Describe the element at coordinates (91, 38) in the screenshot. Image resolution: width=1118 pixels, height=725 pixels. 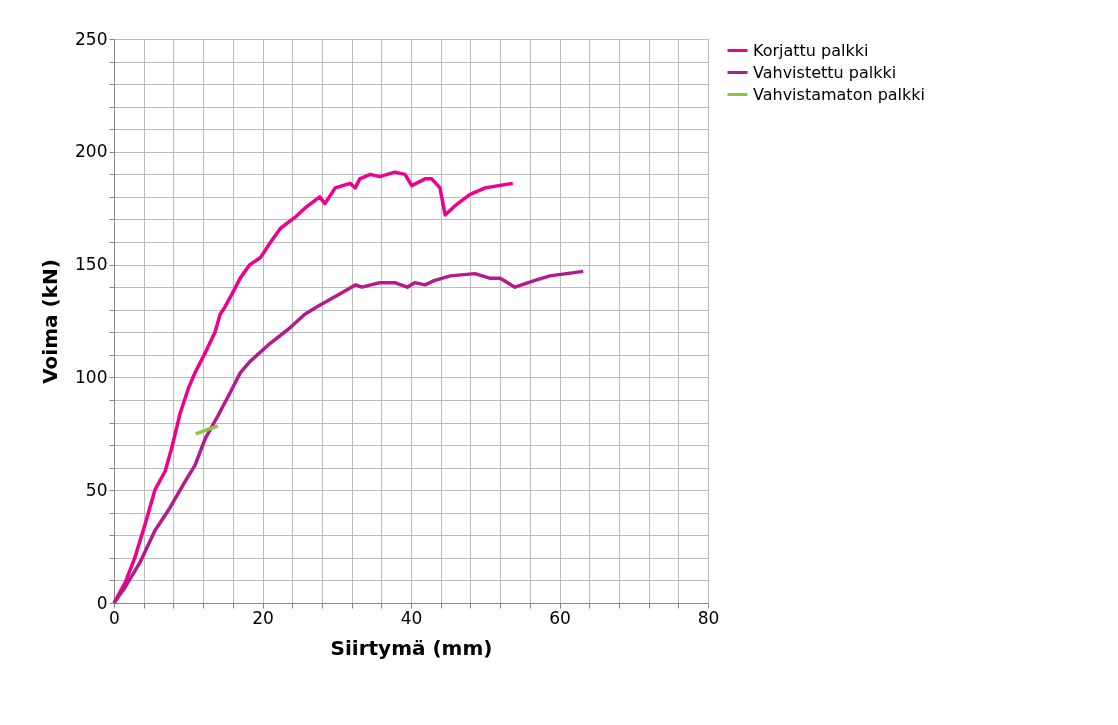
I see `y-tick-label: 250` at that location.